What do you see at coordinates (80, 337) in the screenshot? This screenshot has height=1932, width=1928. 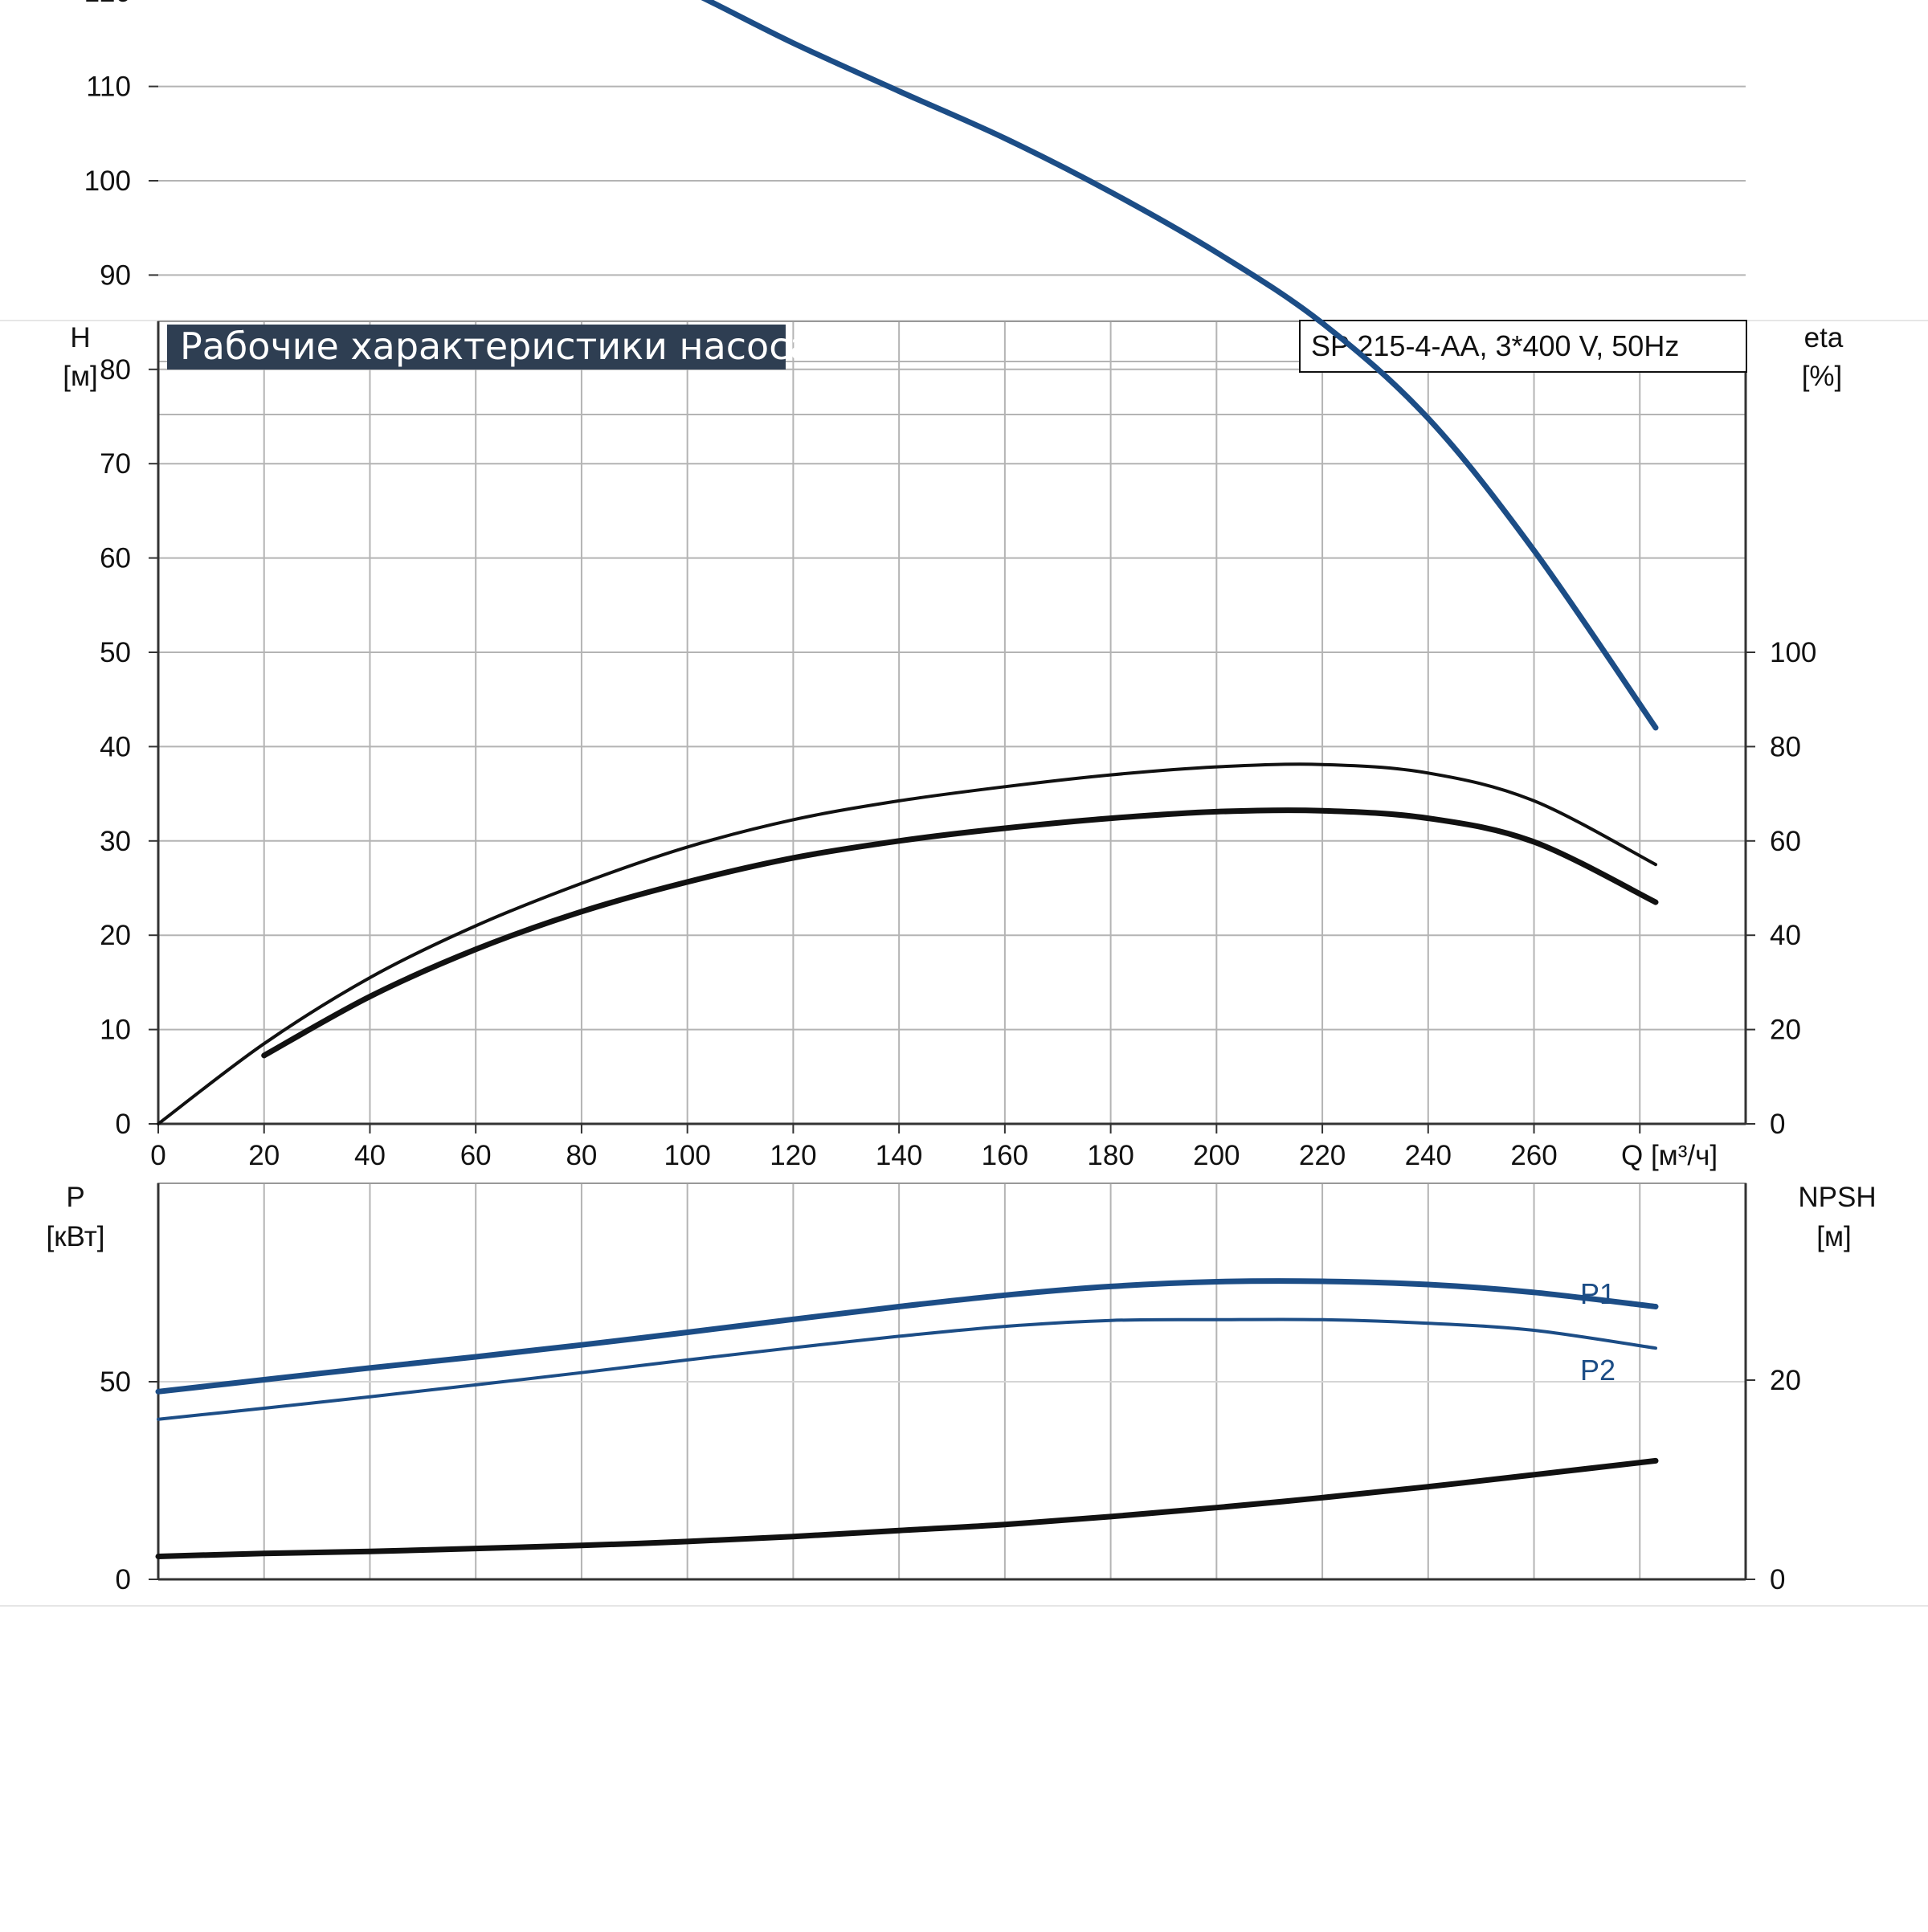 I see `y-axis-label-left: H` at bounding box center [80, 337].